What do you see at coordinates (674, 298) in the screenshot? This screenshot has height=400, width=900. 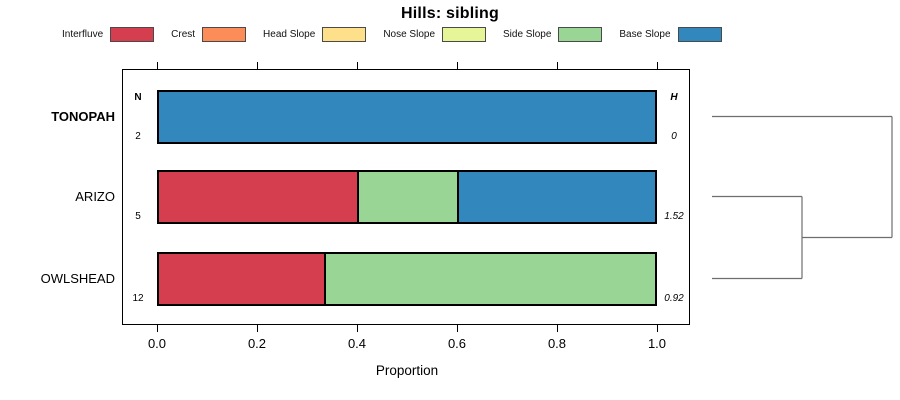 I see `h-value-owlshead: 0.92` at bounding box center [674, 298].